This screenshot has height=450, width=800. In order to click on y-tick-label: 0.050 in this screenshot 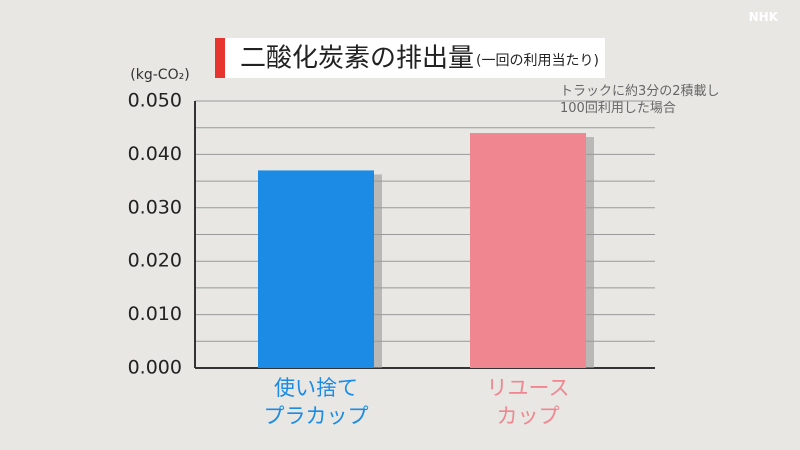, I will do `click(155, 101)`.